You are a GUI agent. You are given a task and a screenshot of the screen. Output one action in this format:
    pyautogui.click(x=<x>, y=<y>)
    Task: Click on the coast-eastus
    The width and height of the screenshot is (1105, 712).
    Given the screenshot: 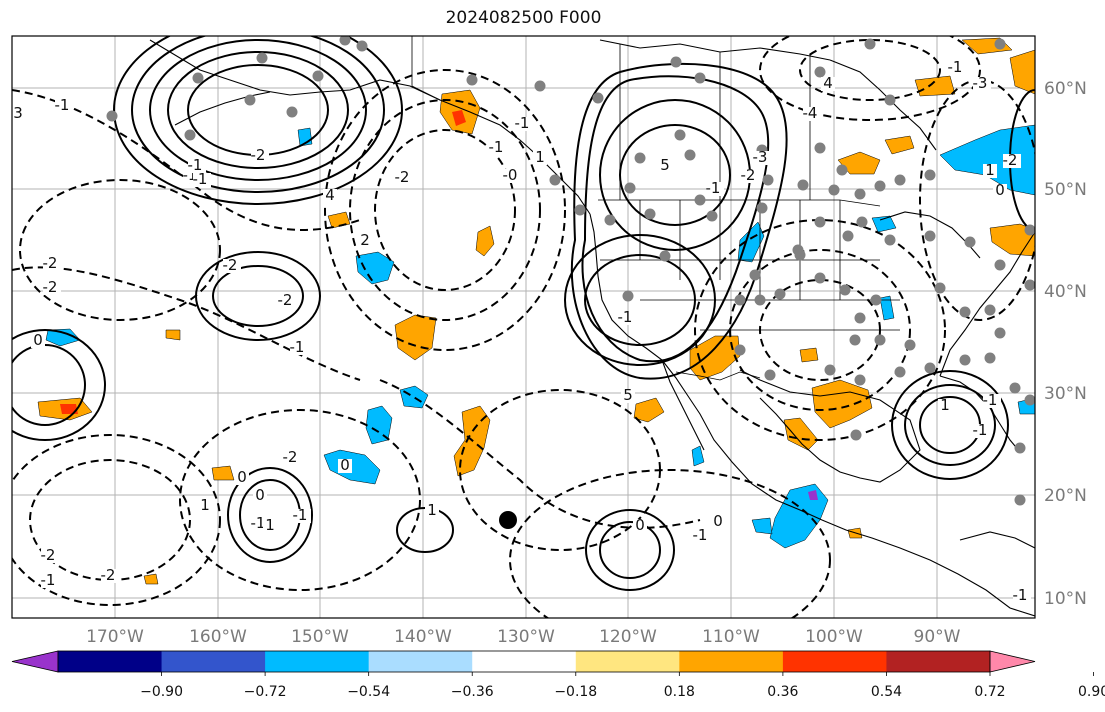 What is the action you would take?
    pyautogui.click(x=987, y=304)
    